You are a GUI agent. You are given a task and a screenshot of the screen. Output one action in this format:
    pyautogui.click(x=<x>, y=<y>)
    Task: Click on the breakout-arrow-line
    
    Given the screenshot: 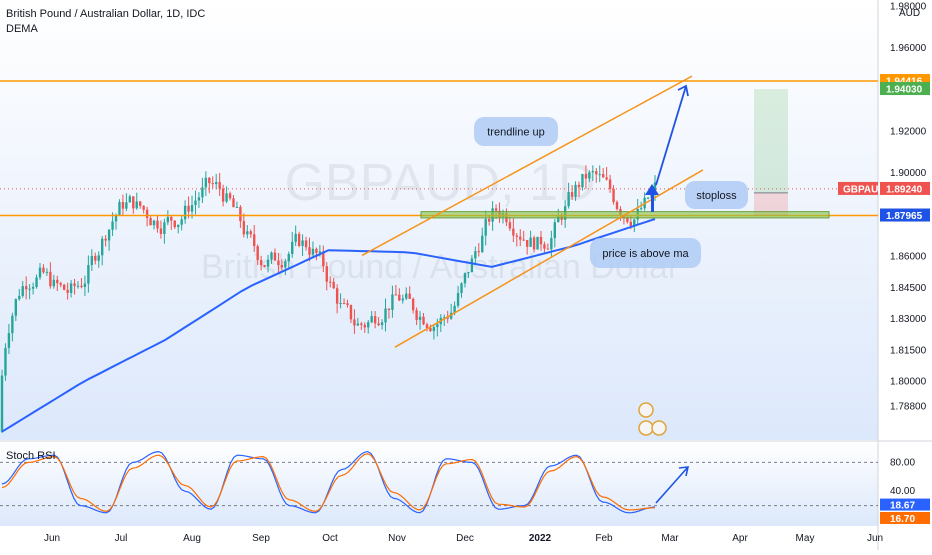 What is the action you would take?
    pyautogui.click(x=671, y=135)
    